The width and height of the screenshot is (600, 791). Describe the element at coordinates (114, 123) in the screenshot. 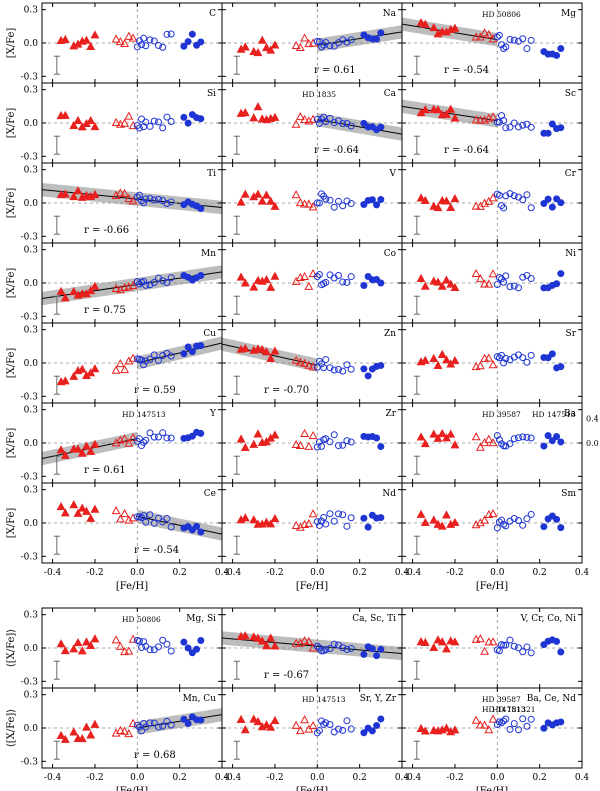

I see `panel-si: Si -0.3 0.0 0.3 [X/Fe]` at that location.